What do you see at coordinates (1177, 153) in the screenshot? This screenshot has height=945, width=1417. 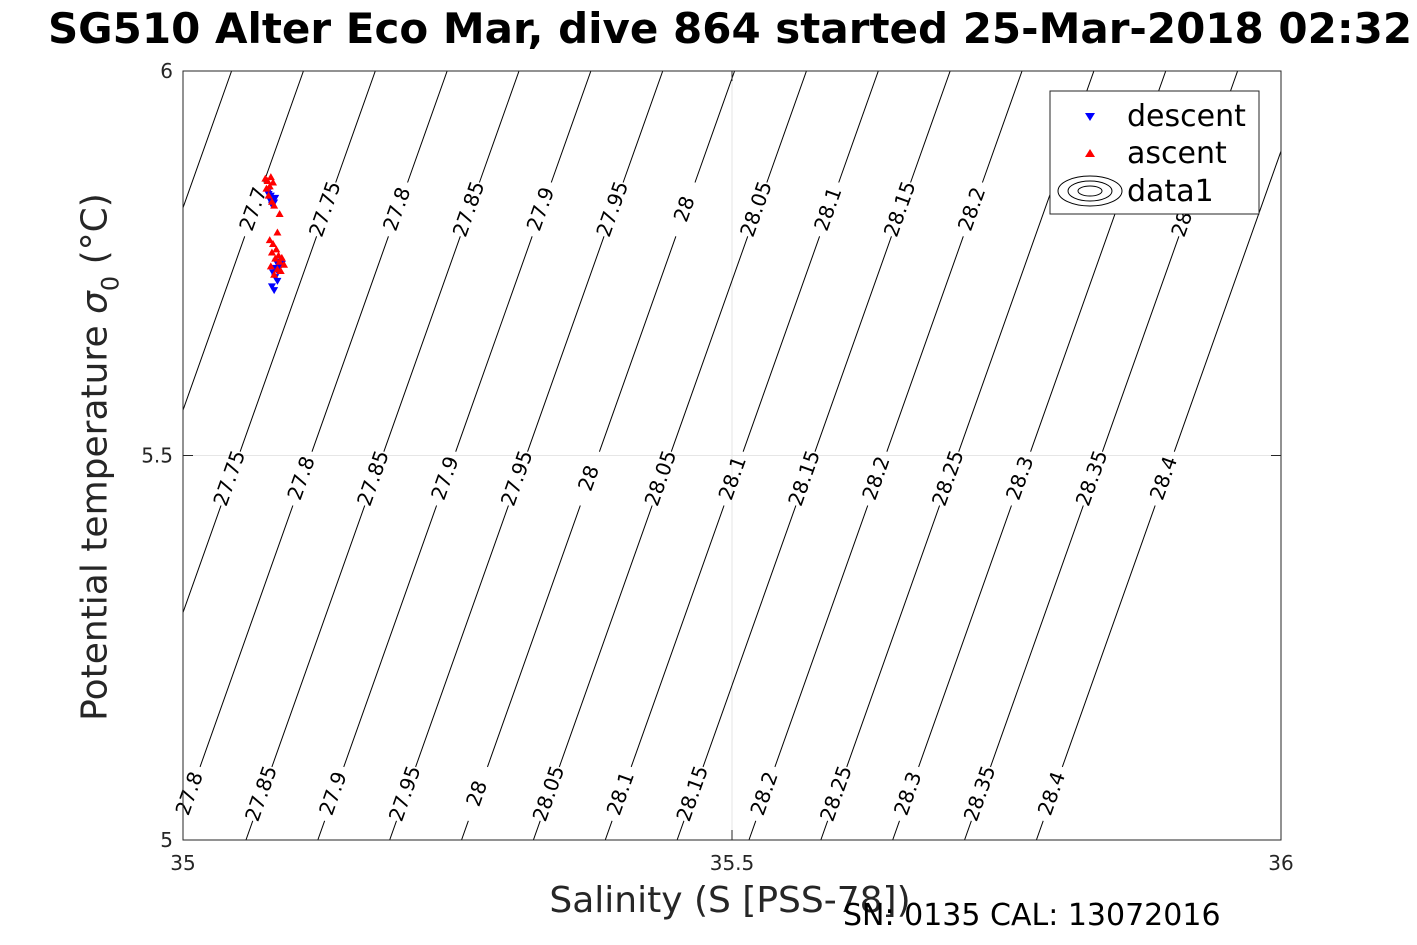 I see `legend-ascent-label: ascent` at bounding box center [1177, 153].